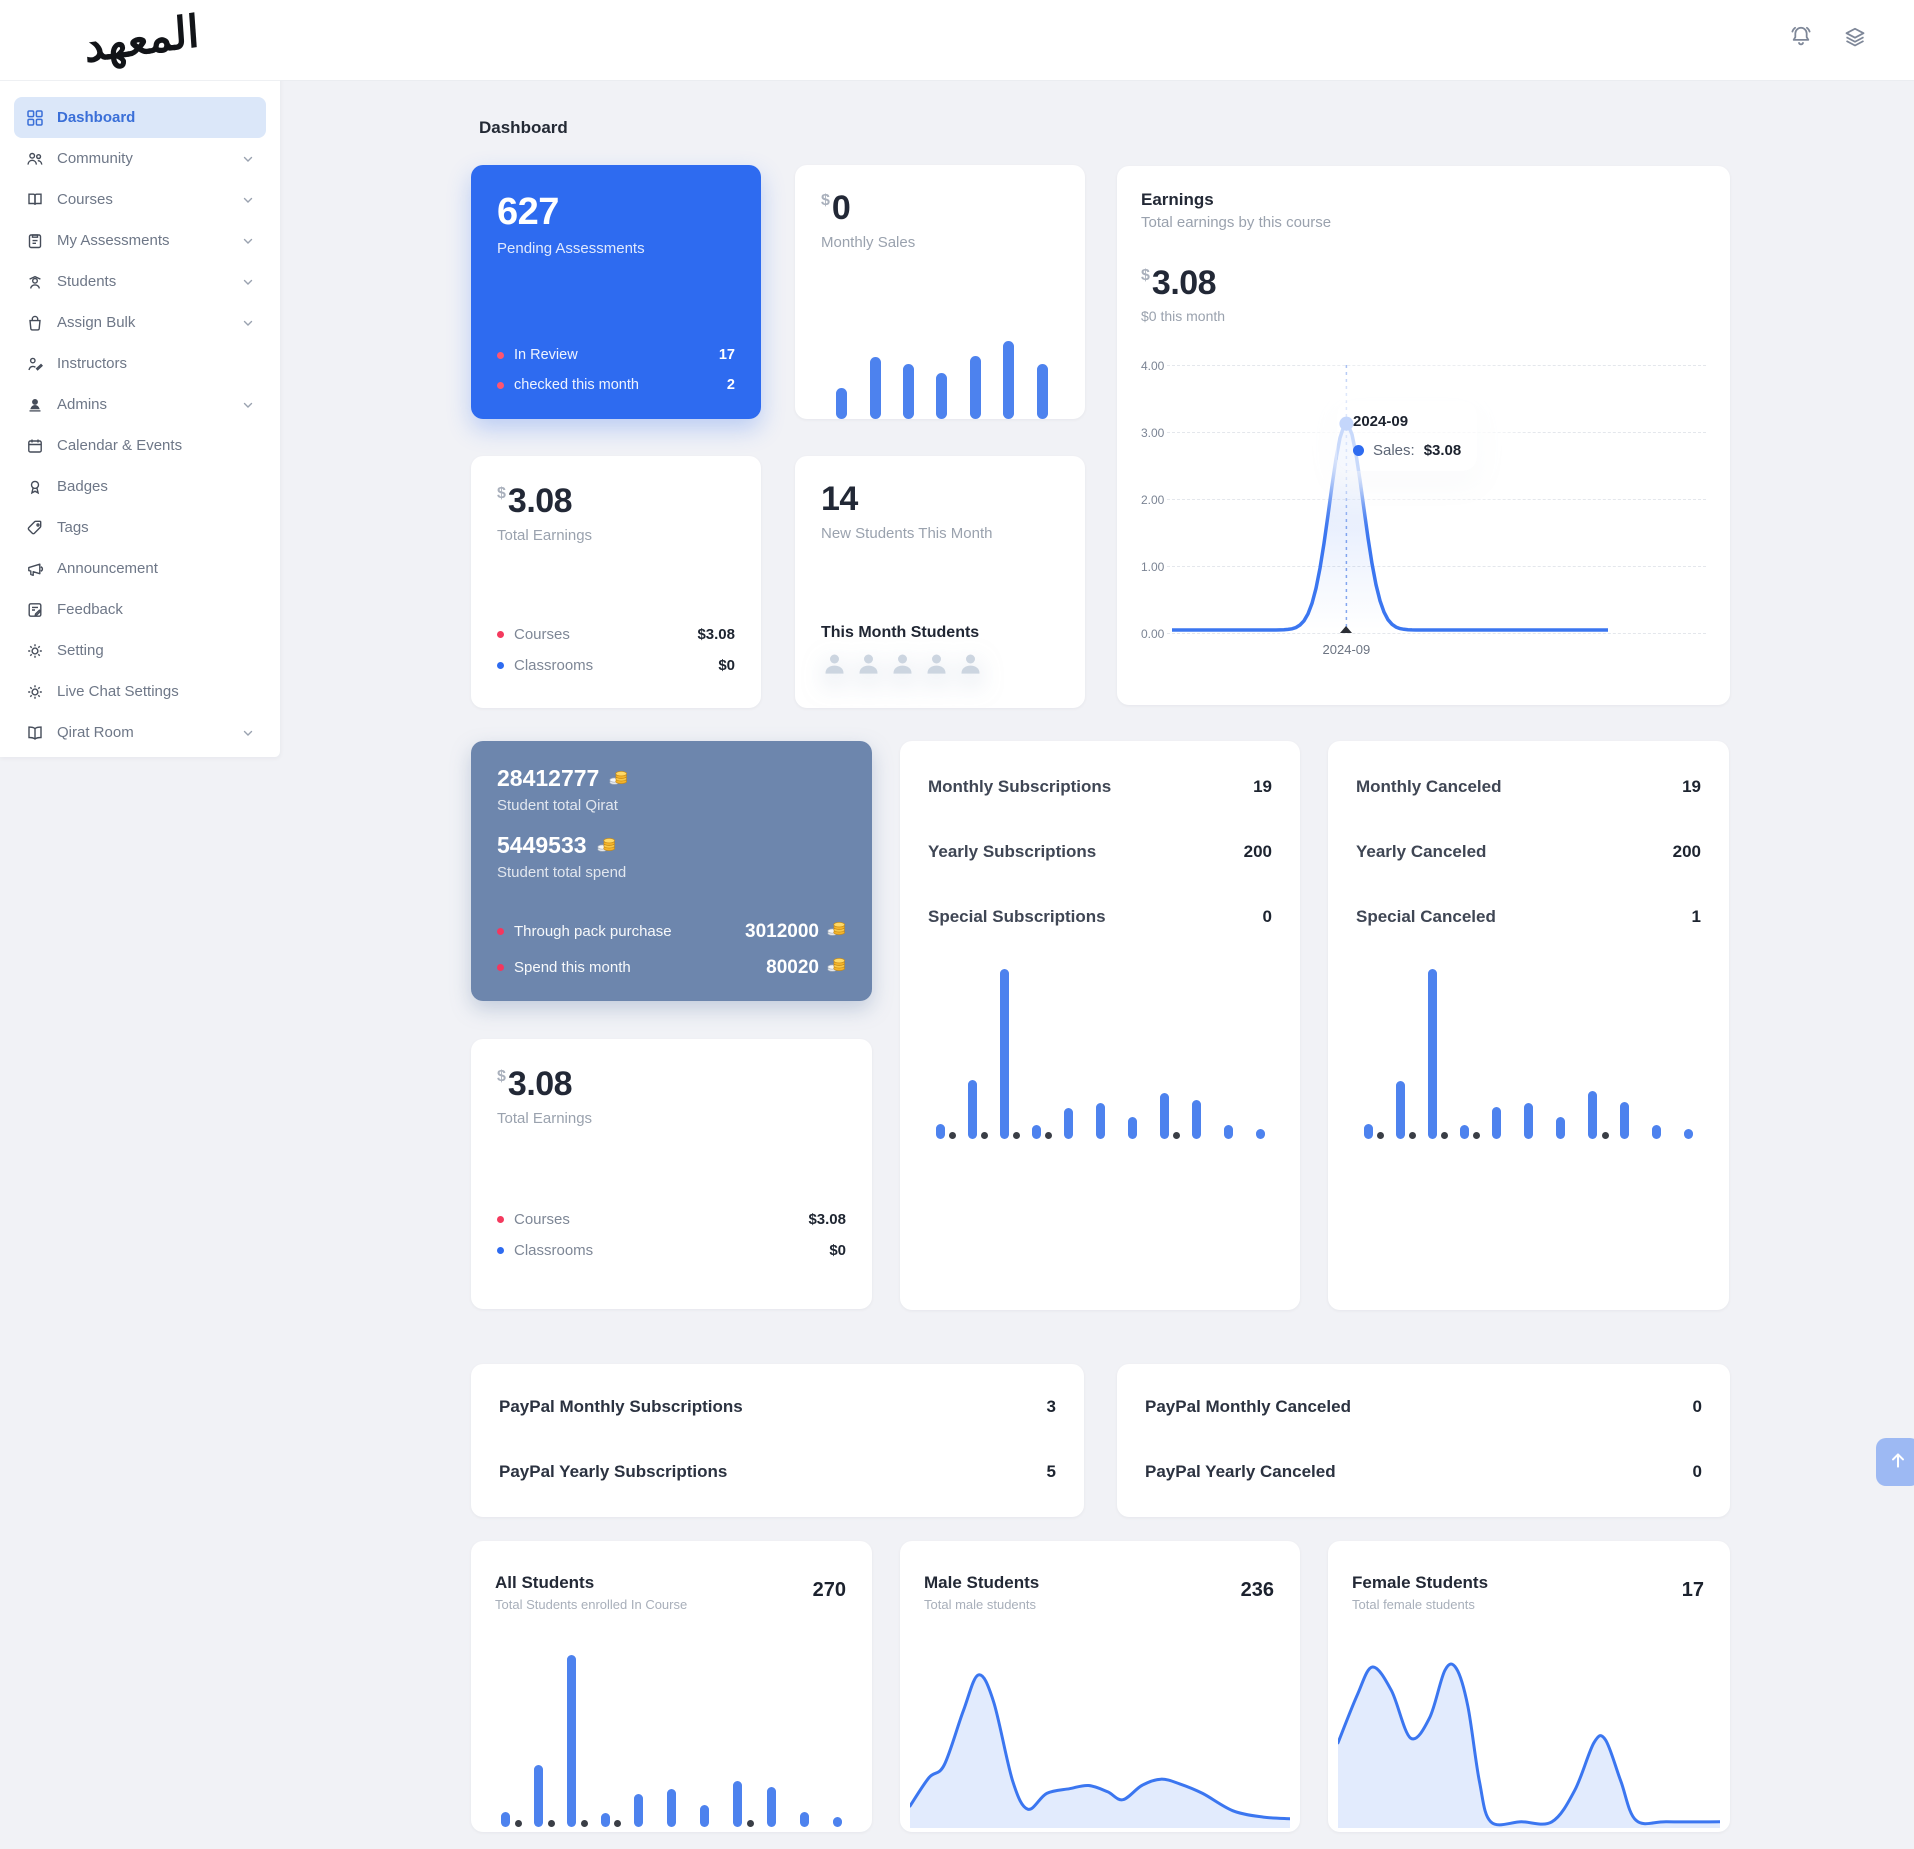  I want to click on sidebar-item-label: Courses, so click(85, 199).